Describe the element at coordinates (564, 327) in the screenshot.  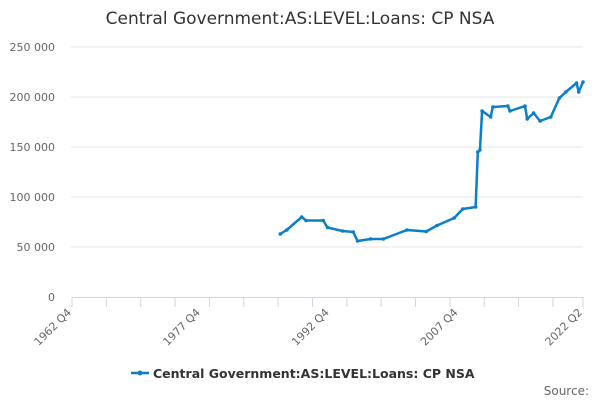
I see `x-tick-label: 2022 Q2` at that location.